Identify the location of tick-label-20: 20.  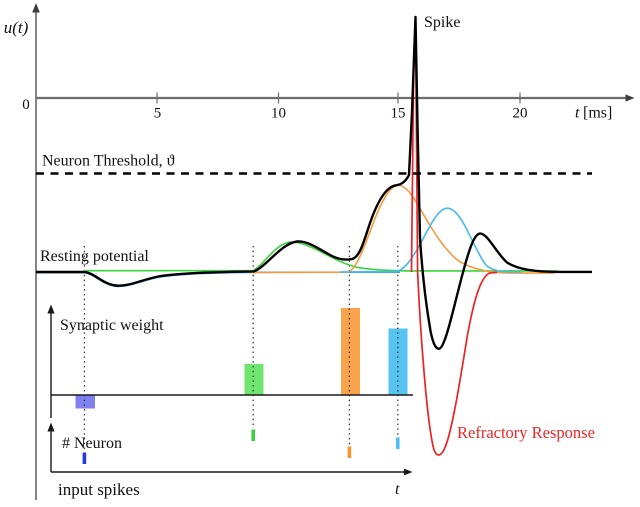
(520, 114).